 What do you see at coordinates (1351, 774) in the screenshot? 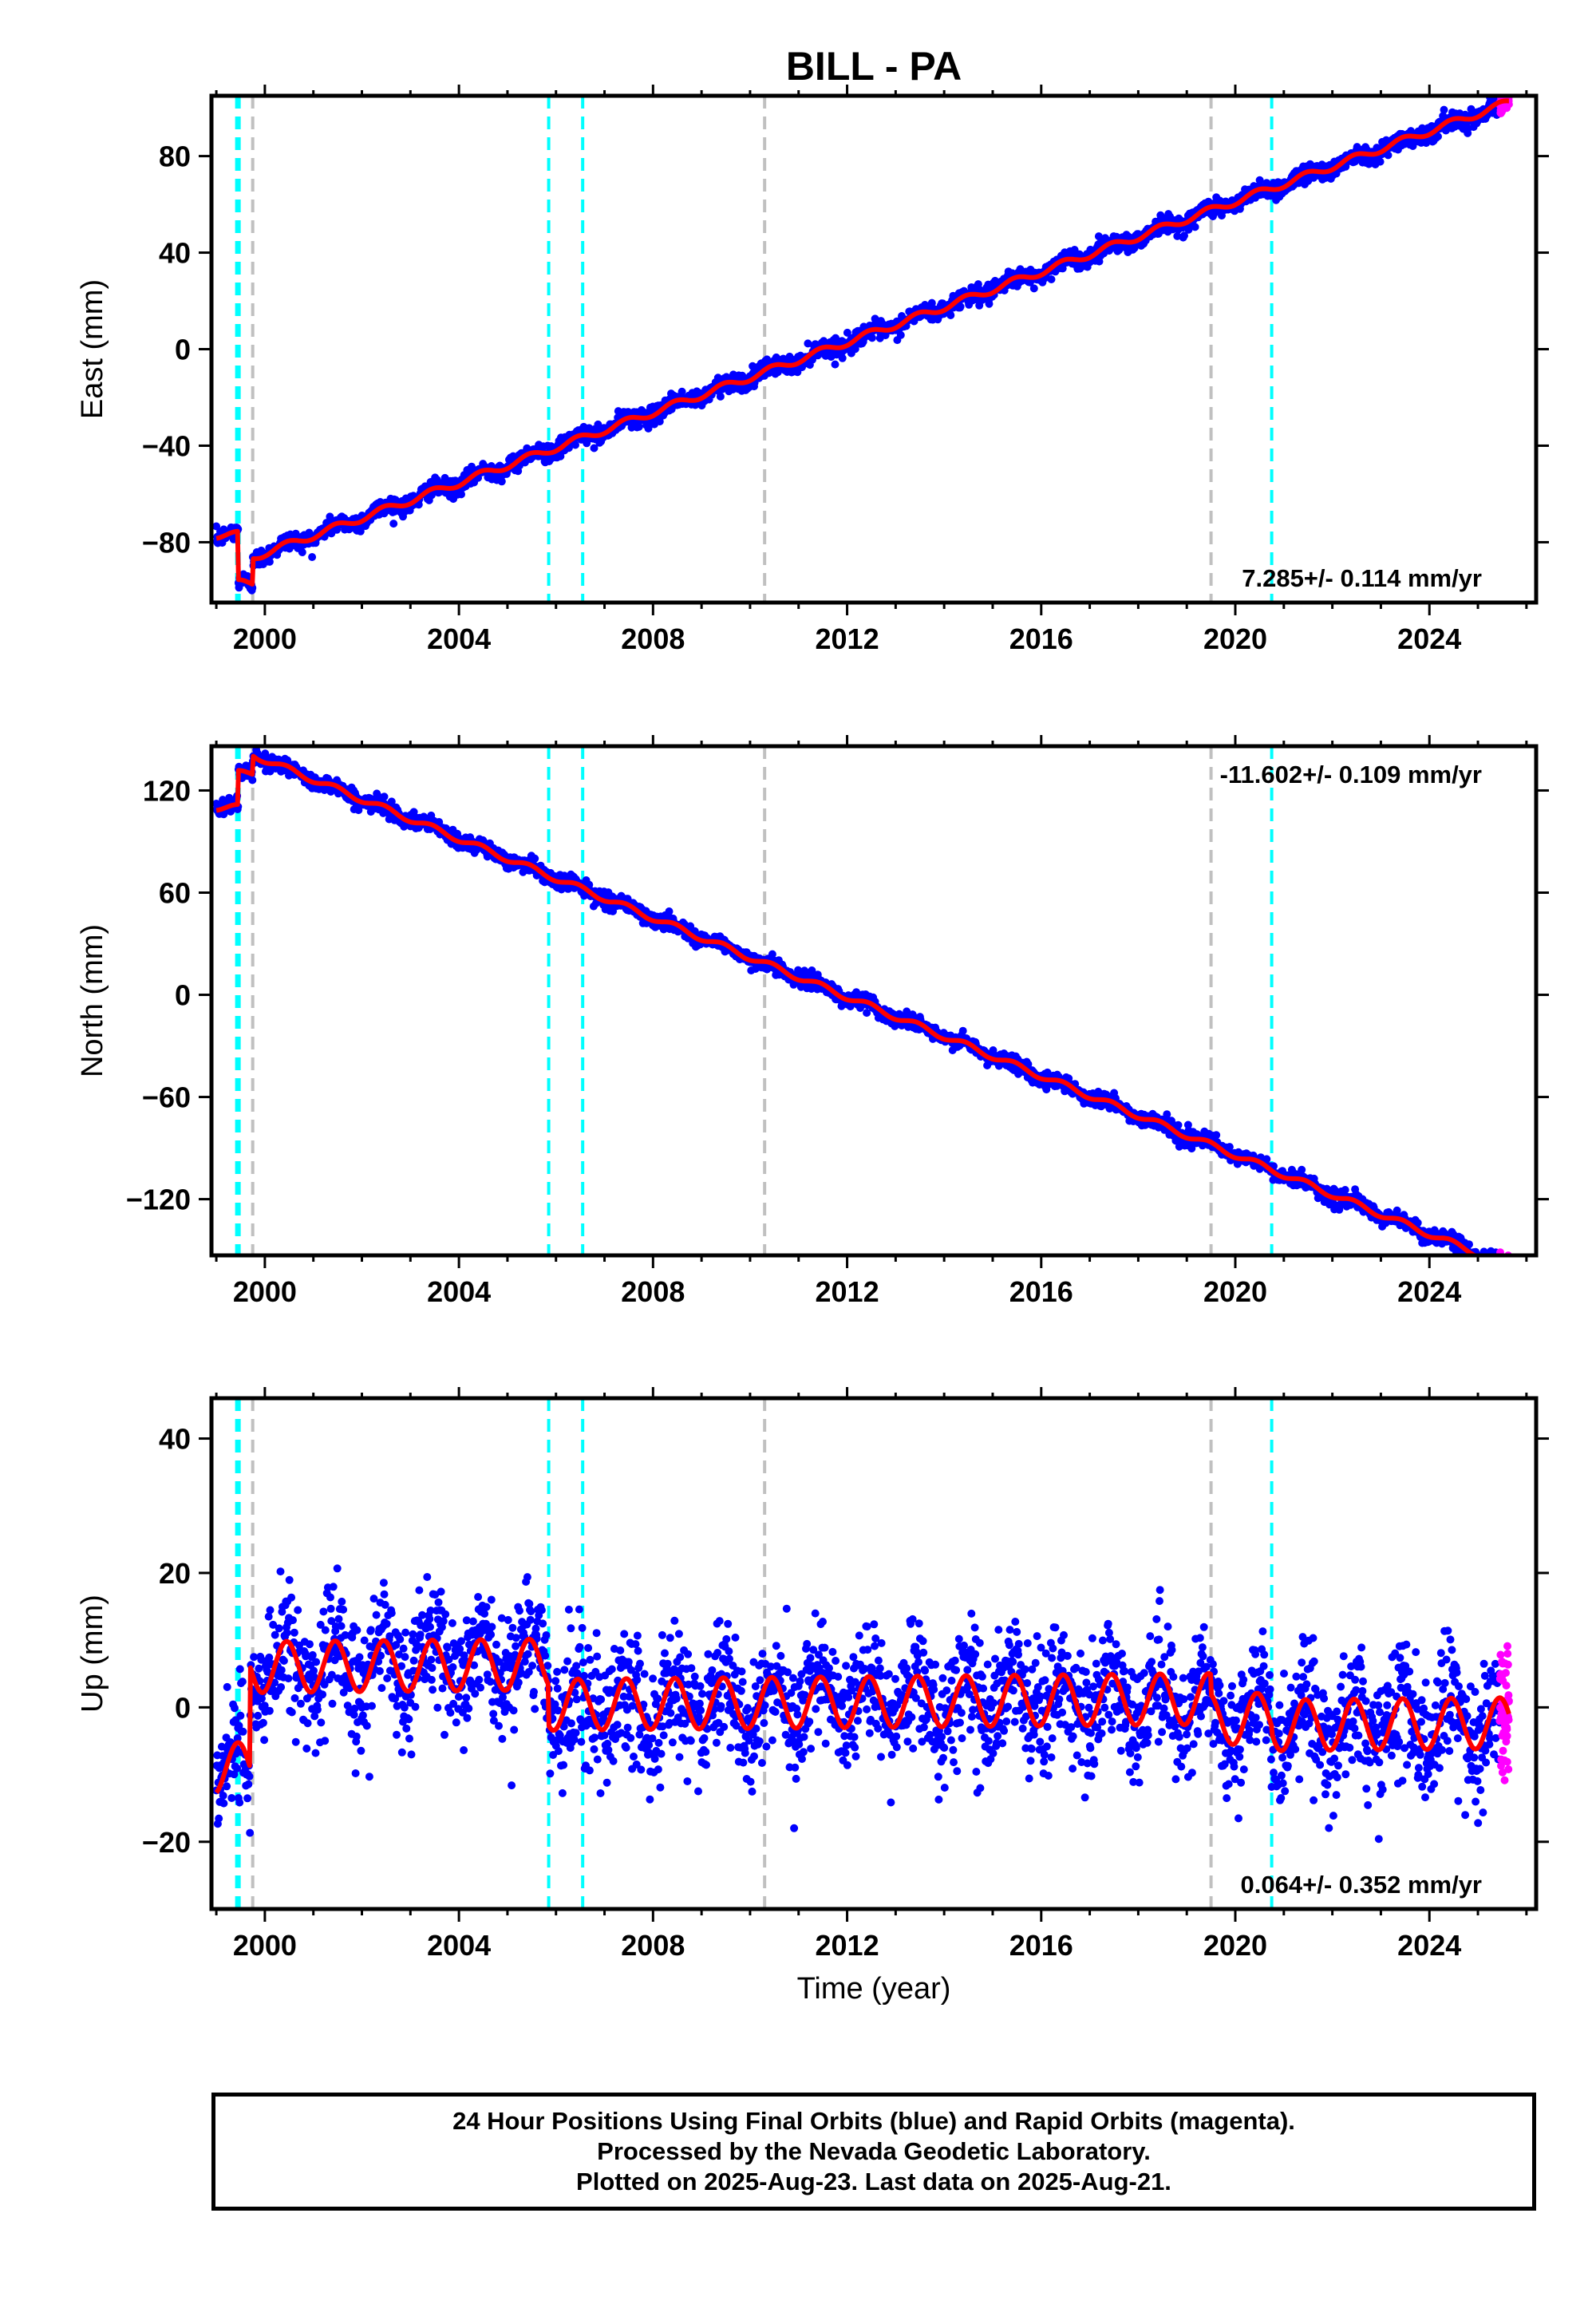
I see `rate-annotation: -11.602+/- 0.109 mm/yr` at bounding box center [1351, 774].